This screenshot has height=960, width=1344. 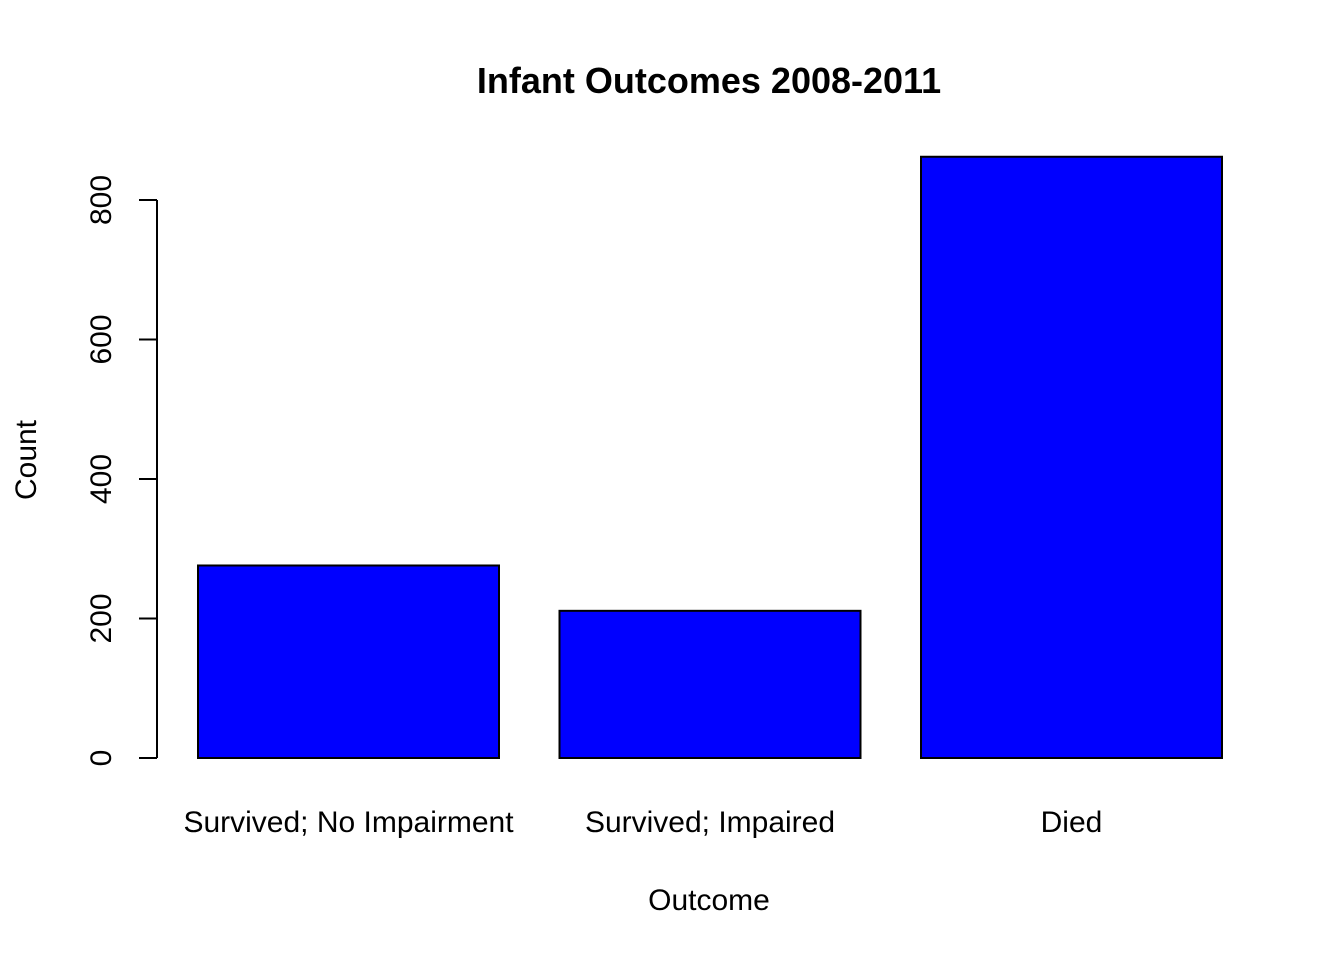 What do you see at coordinates (101, 758) in the screenshot?
I see `y-tick-label-0: 0` at bounding box center [101, 758].